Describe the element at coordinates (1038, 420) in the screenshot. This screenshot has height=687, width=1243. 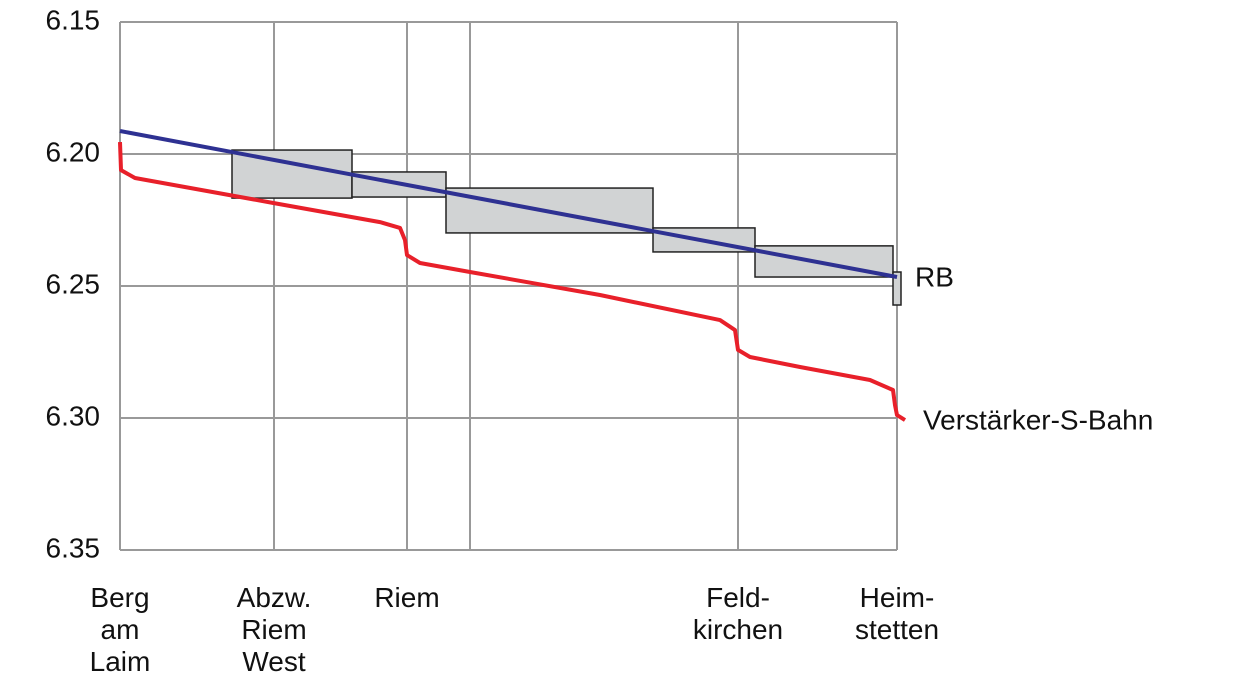
I see `series-label: Verstärker-S-Bahn` at that location.